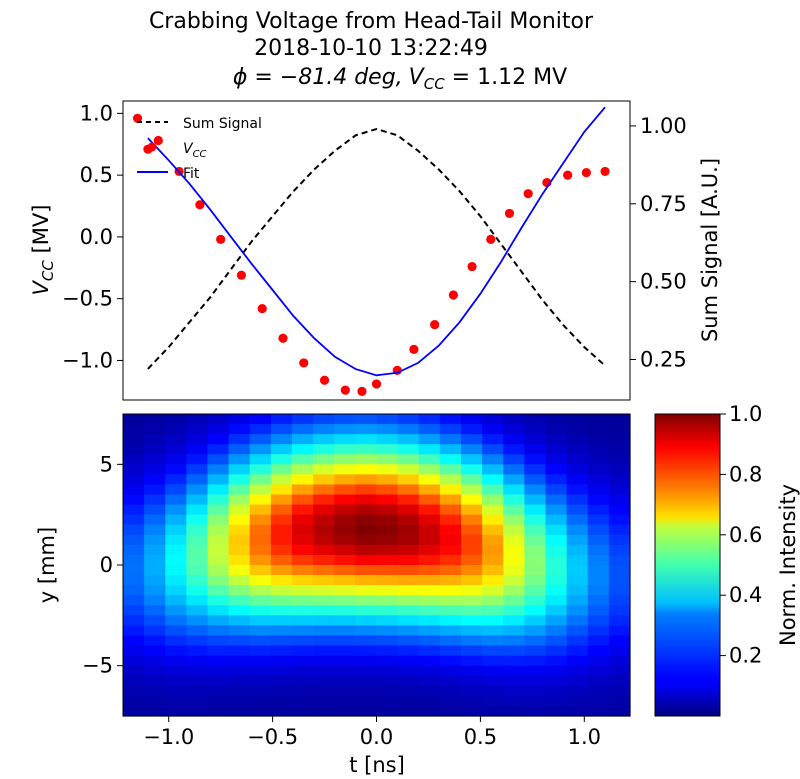 The width and height of the screenshot is (800, 779). What do you see at coordinates (417, 77) in the screenshot?
I see `title-vcc: V` at bounding box center [417, 77].